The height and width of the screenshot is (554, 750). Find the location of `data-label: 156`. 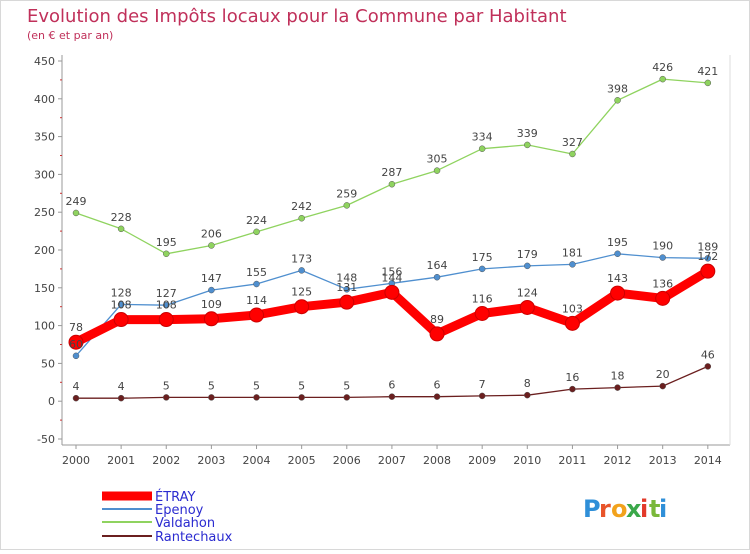

data-label: 156 is located at coordinates (391, 271).